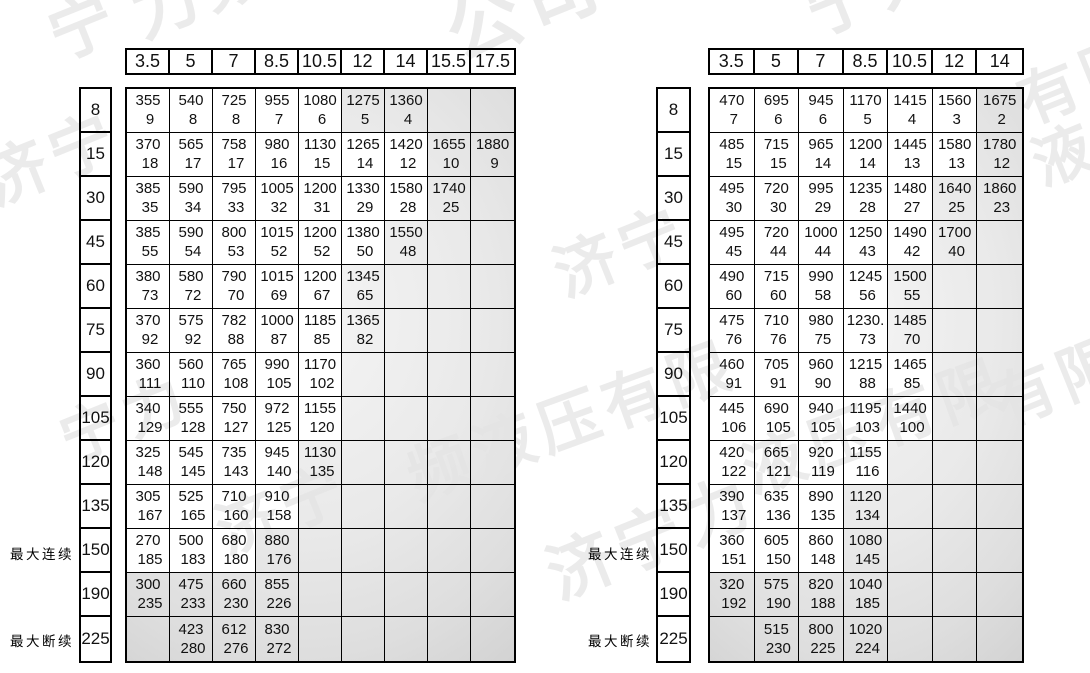 The width and height of the screenshot is (1090, 673). I want to click on cell-bottom-value: 15, so click(778, 163).